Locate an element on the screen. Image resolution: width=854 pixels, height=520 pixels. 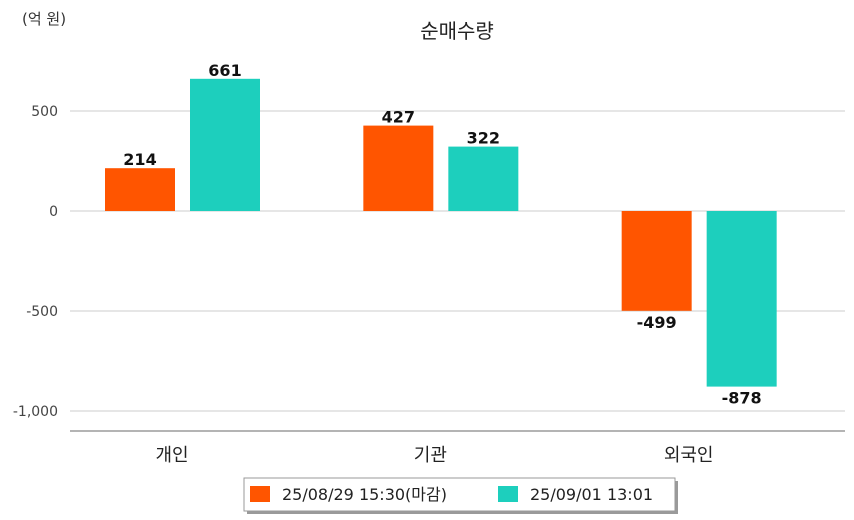
legend-item: 25/08/29 15:30(마감) is located at coordinates (348, 494).